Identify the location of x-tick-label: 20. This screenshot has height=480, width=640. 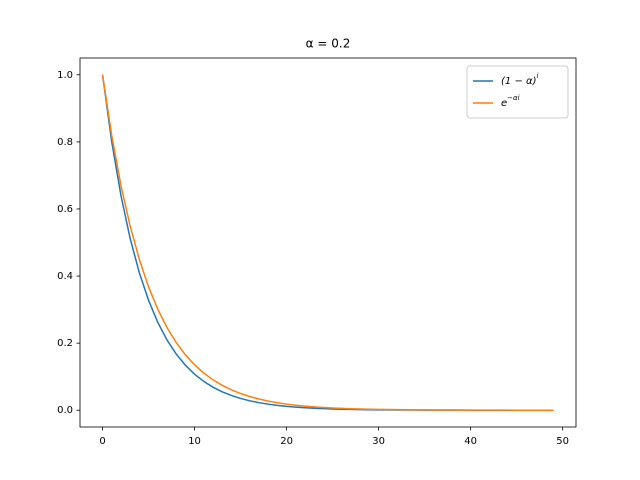
(286, 441).